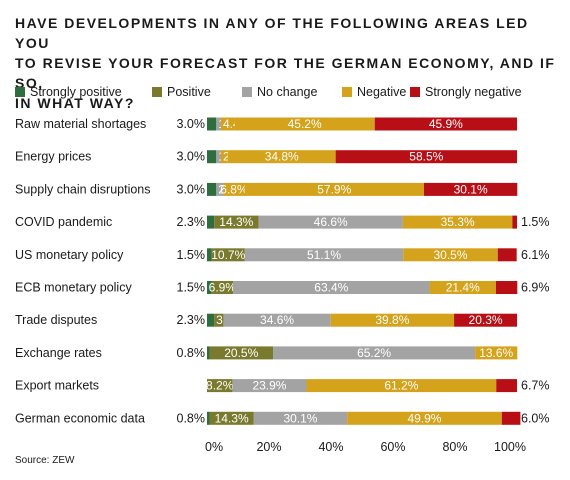 The width and height of the screenshot is (570, 480). What do you see at coordinates (191, 222) in the screenshot?
I see `data-label-strongly-positive: 2.3%` at bounding box center [191, 222].